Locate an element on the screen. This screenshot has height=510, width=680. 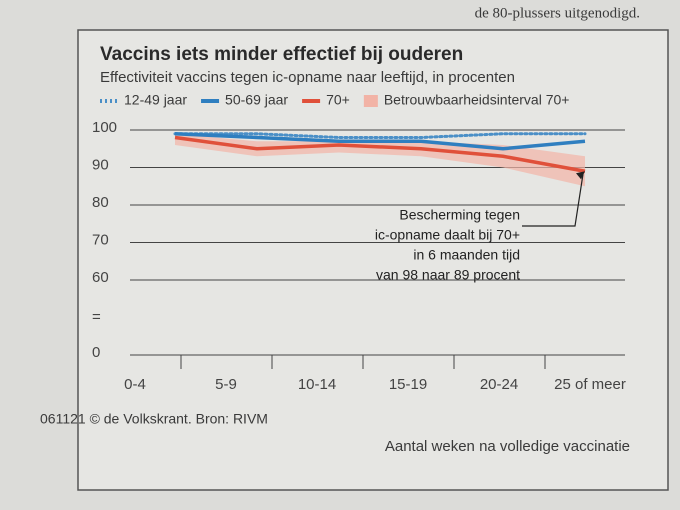
legend-swatch is located at coordinates (370, 101).